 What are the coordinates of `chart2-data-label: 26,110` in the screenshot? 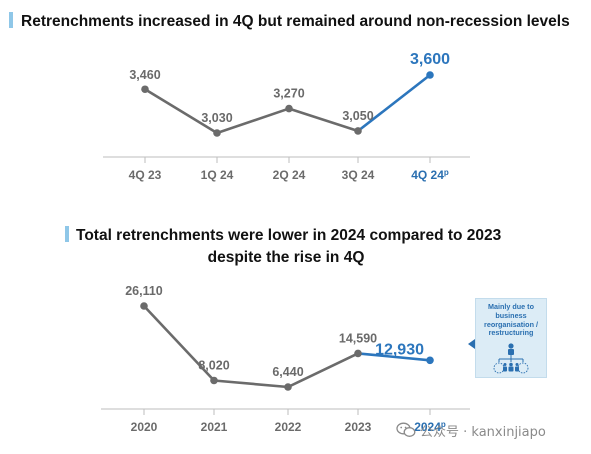 It's located at (144, 291).